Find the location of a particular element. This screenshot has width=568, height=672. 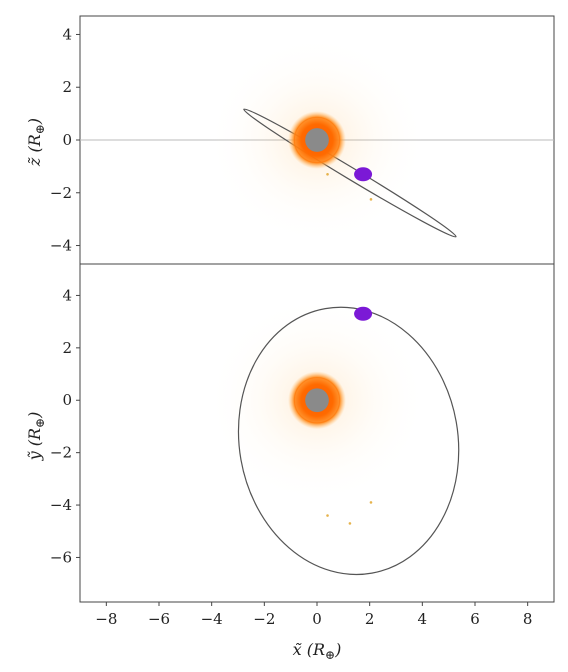

x-tick-label: 2 is located at coordinates (370, 619).